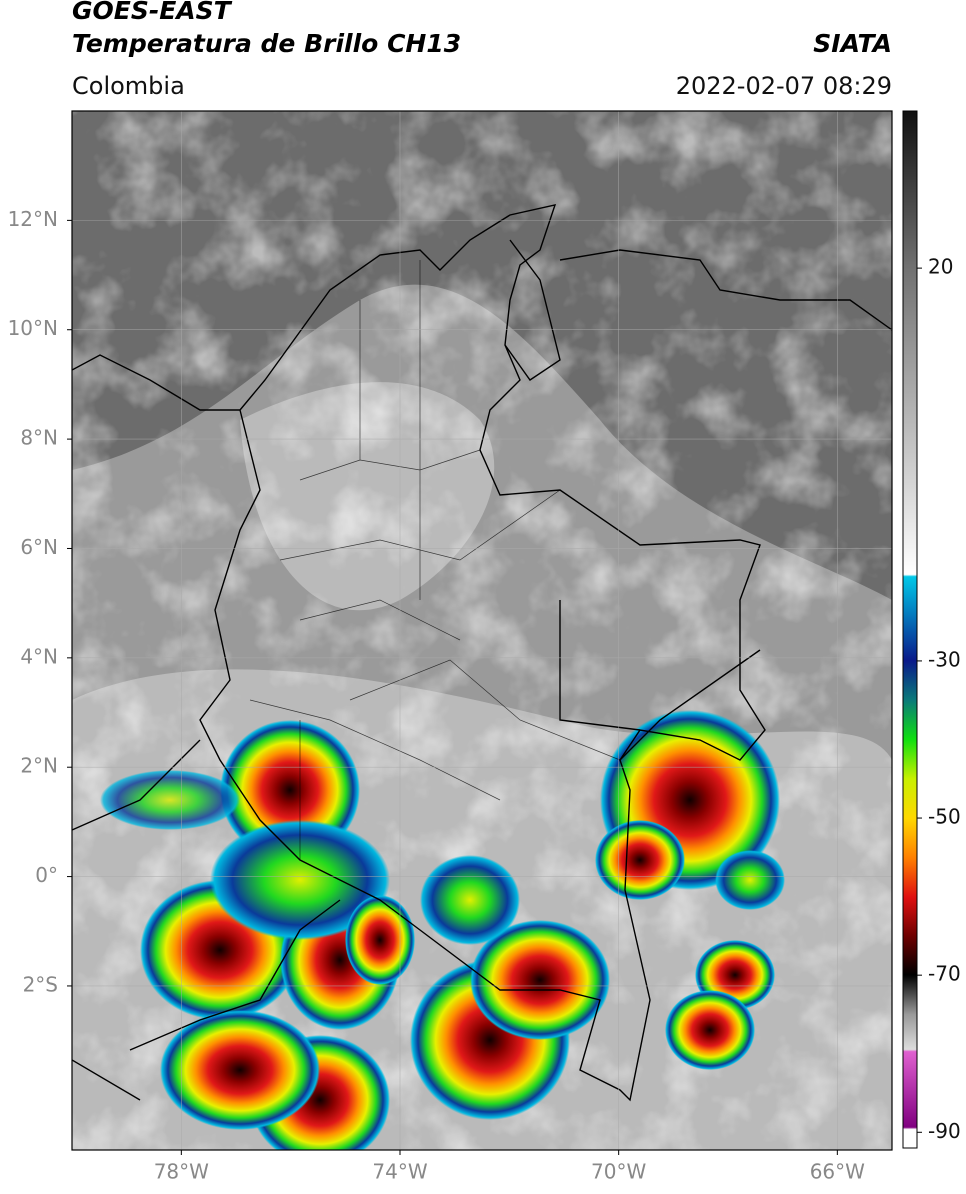 The height and width of the screenshot is (1194, 966). What do you see at coordinates (940, 267) in the screenshot?
I see `colorbar-tick-label: 20` at bounding box center [940, 267].